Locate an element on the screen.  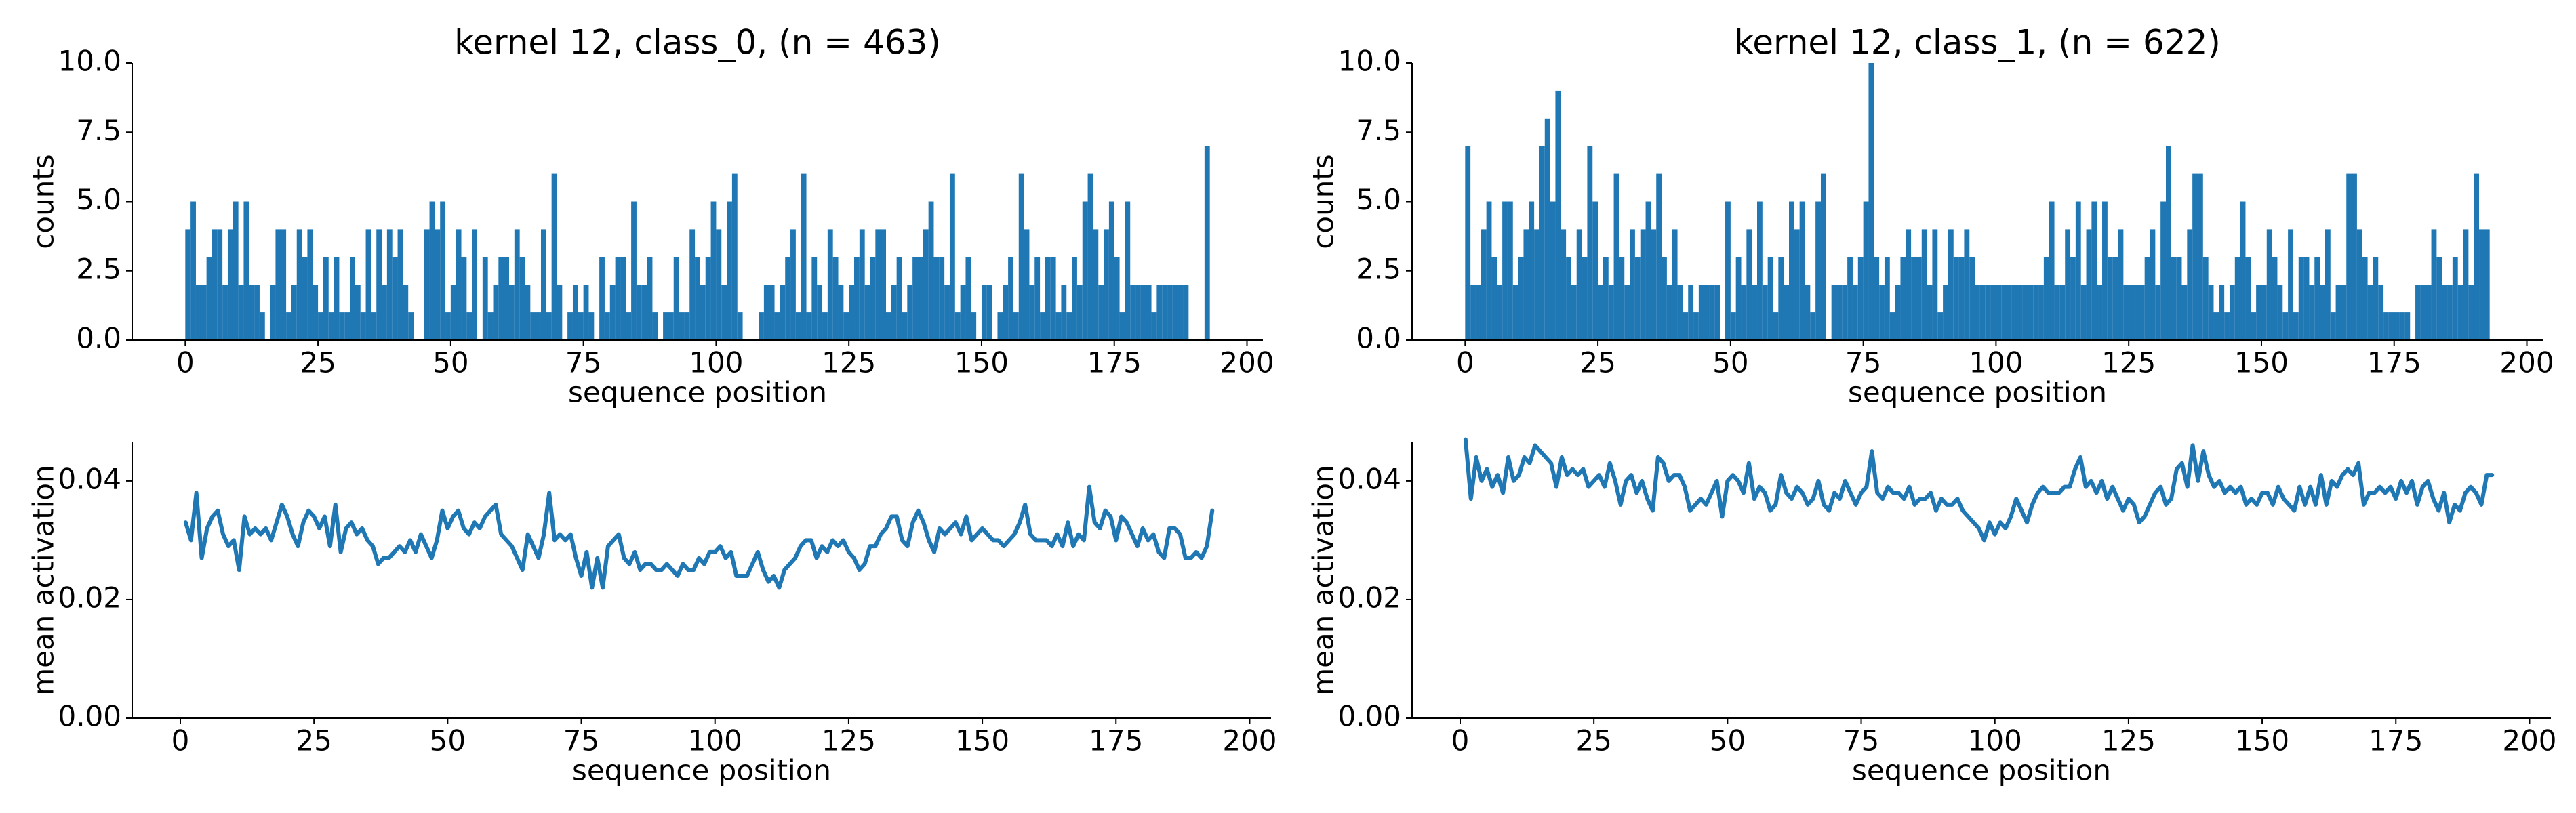
x-tick-label: 75 is located at coordinates (1863, 362).